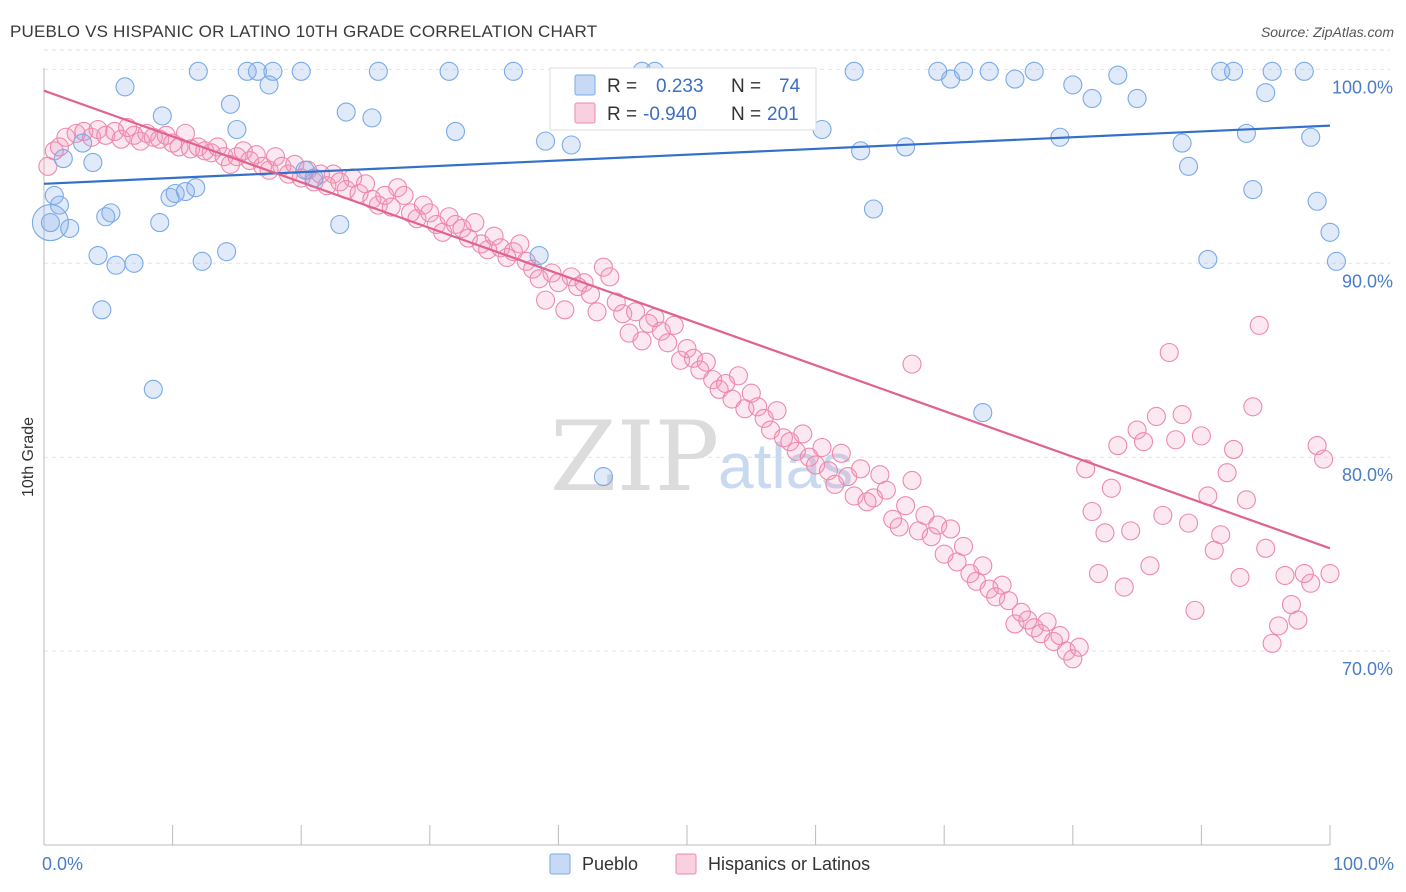 Image resolution: width=1406 pixels, height=892 pixels. I want to click on y-tick-label: 90.0%, so click(1367, 281).